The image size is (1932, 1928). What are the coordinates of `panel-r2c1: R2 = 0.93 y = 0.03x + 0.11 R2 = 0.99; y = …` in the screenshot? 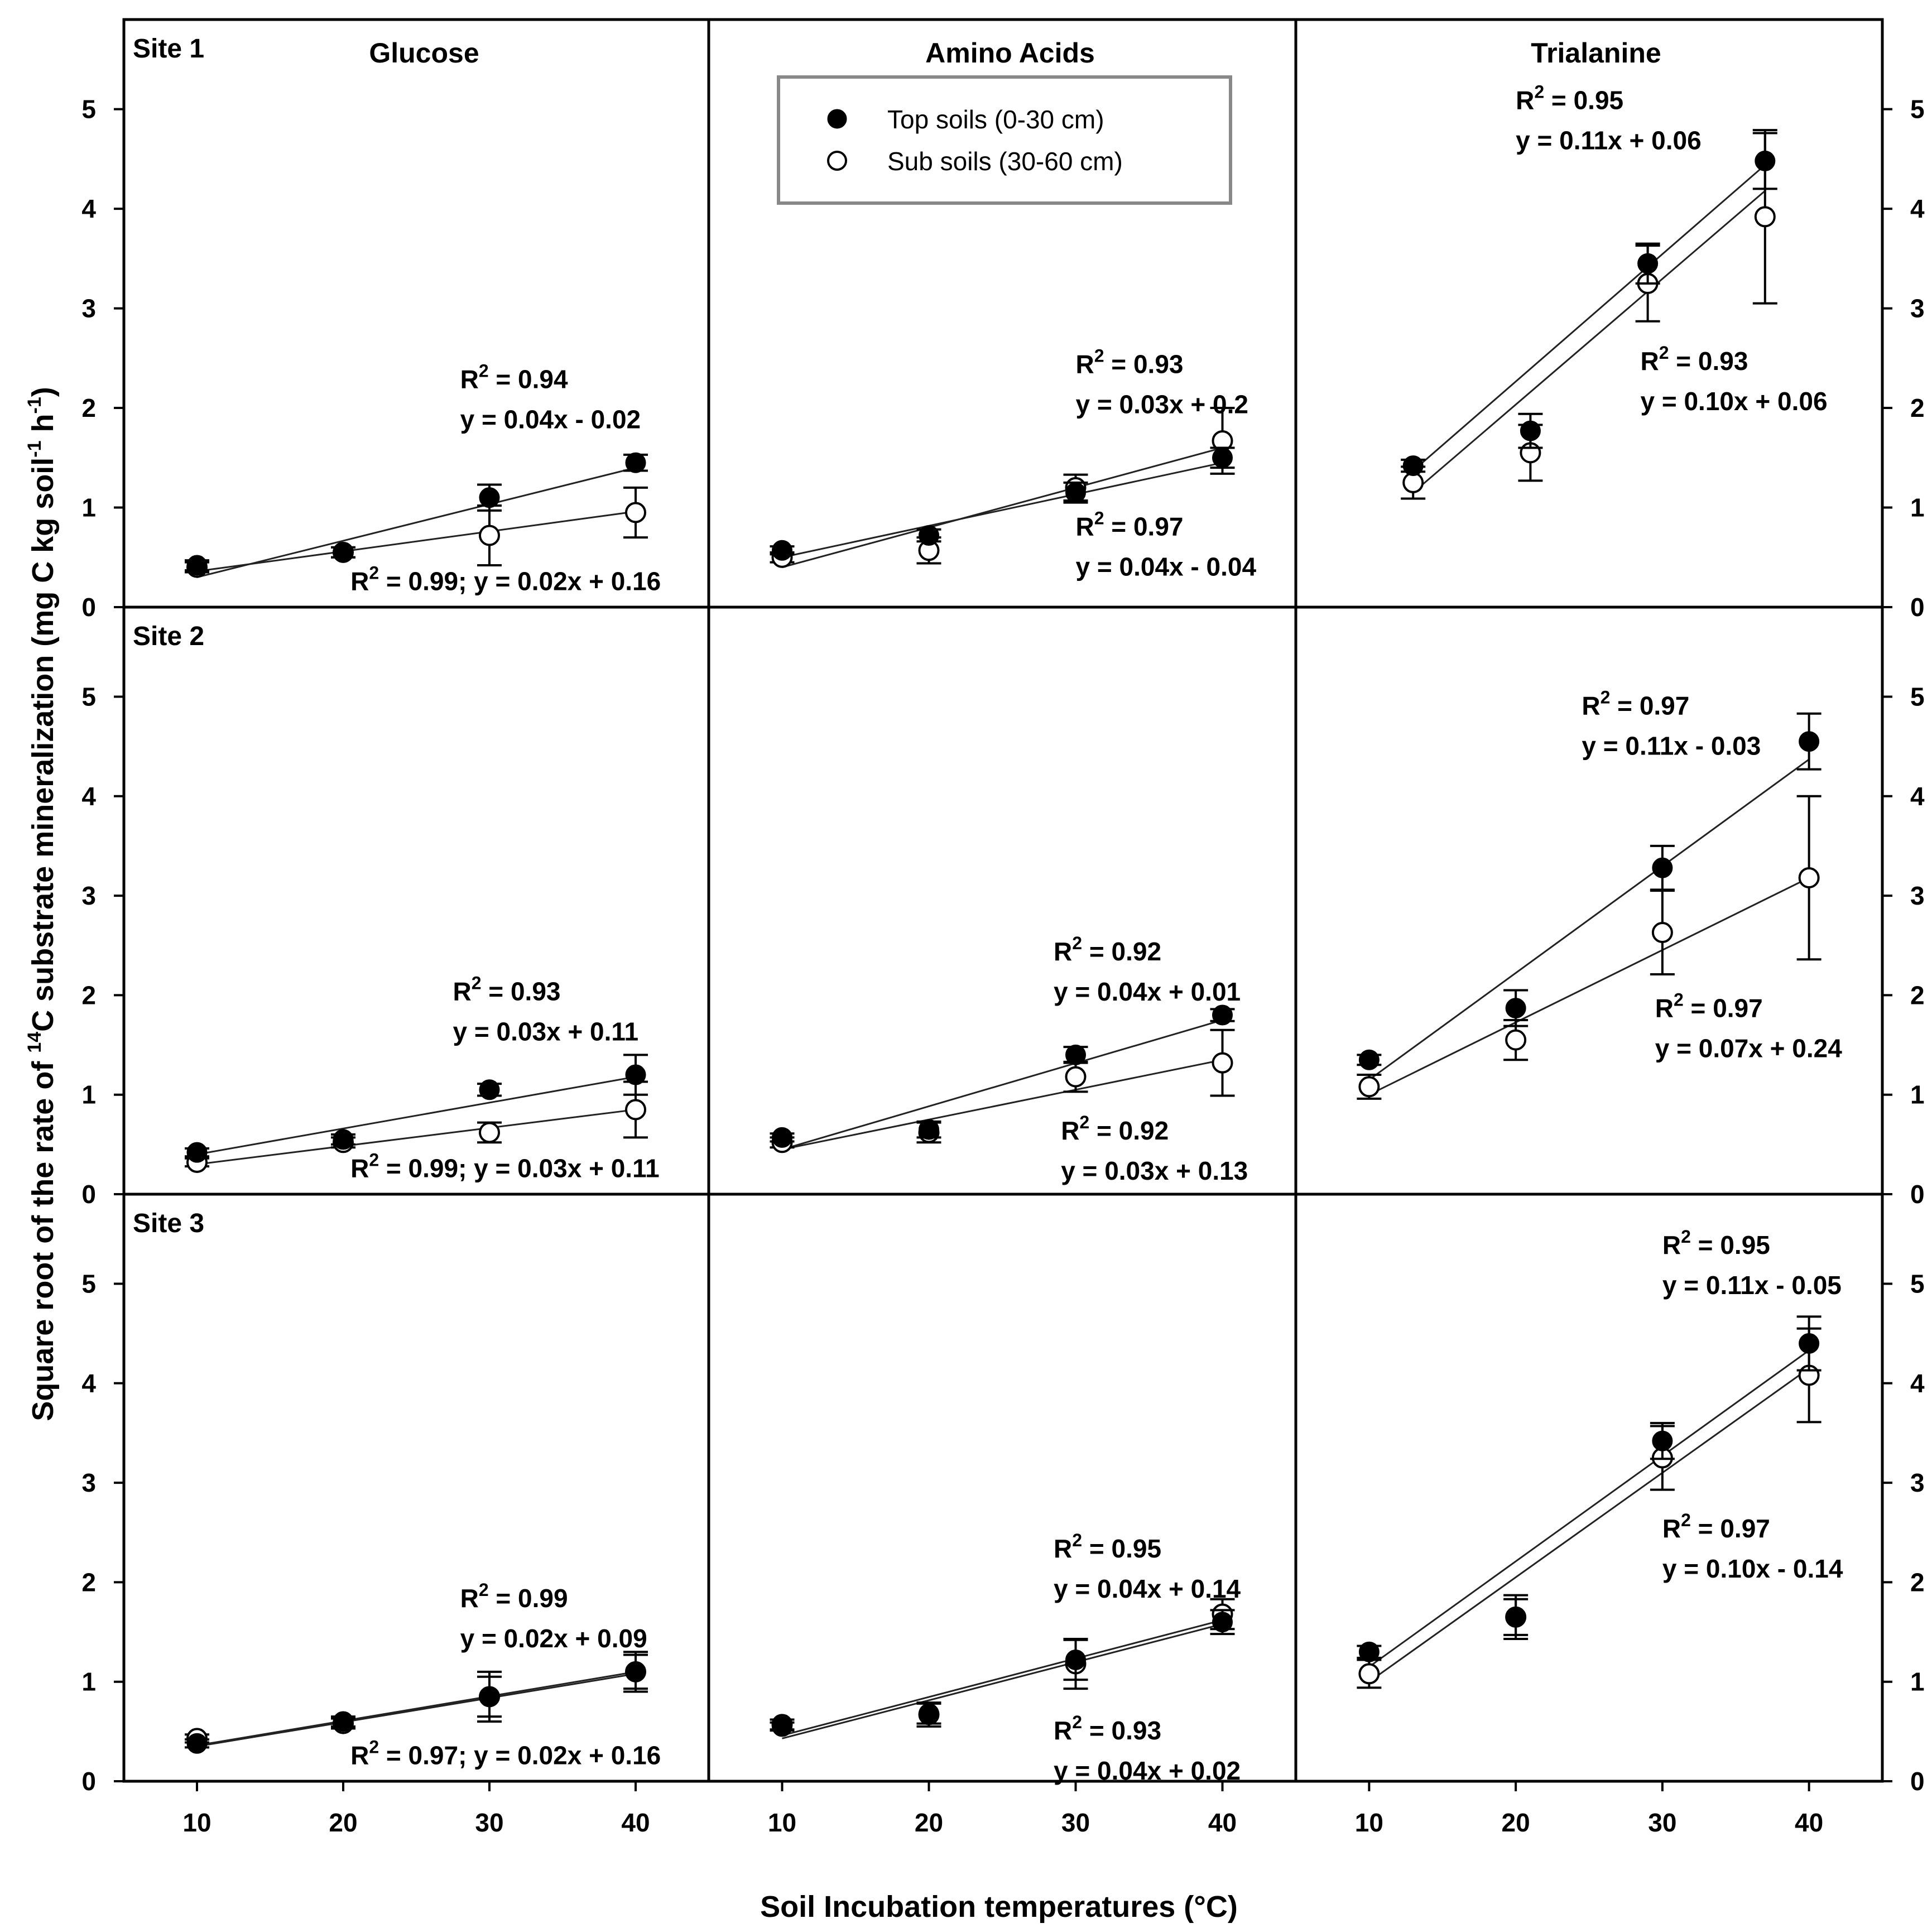 It's located at (422, 1078).